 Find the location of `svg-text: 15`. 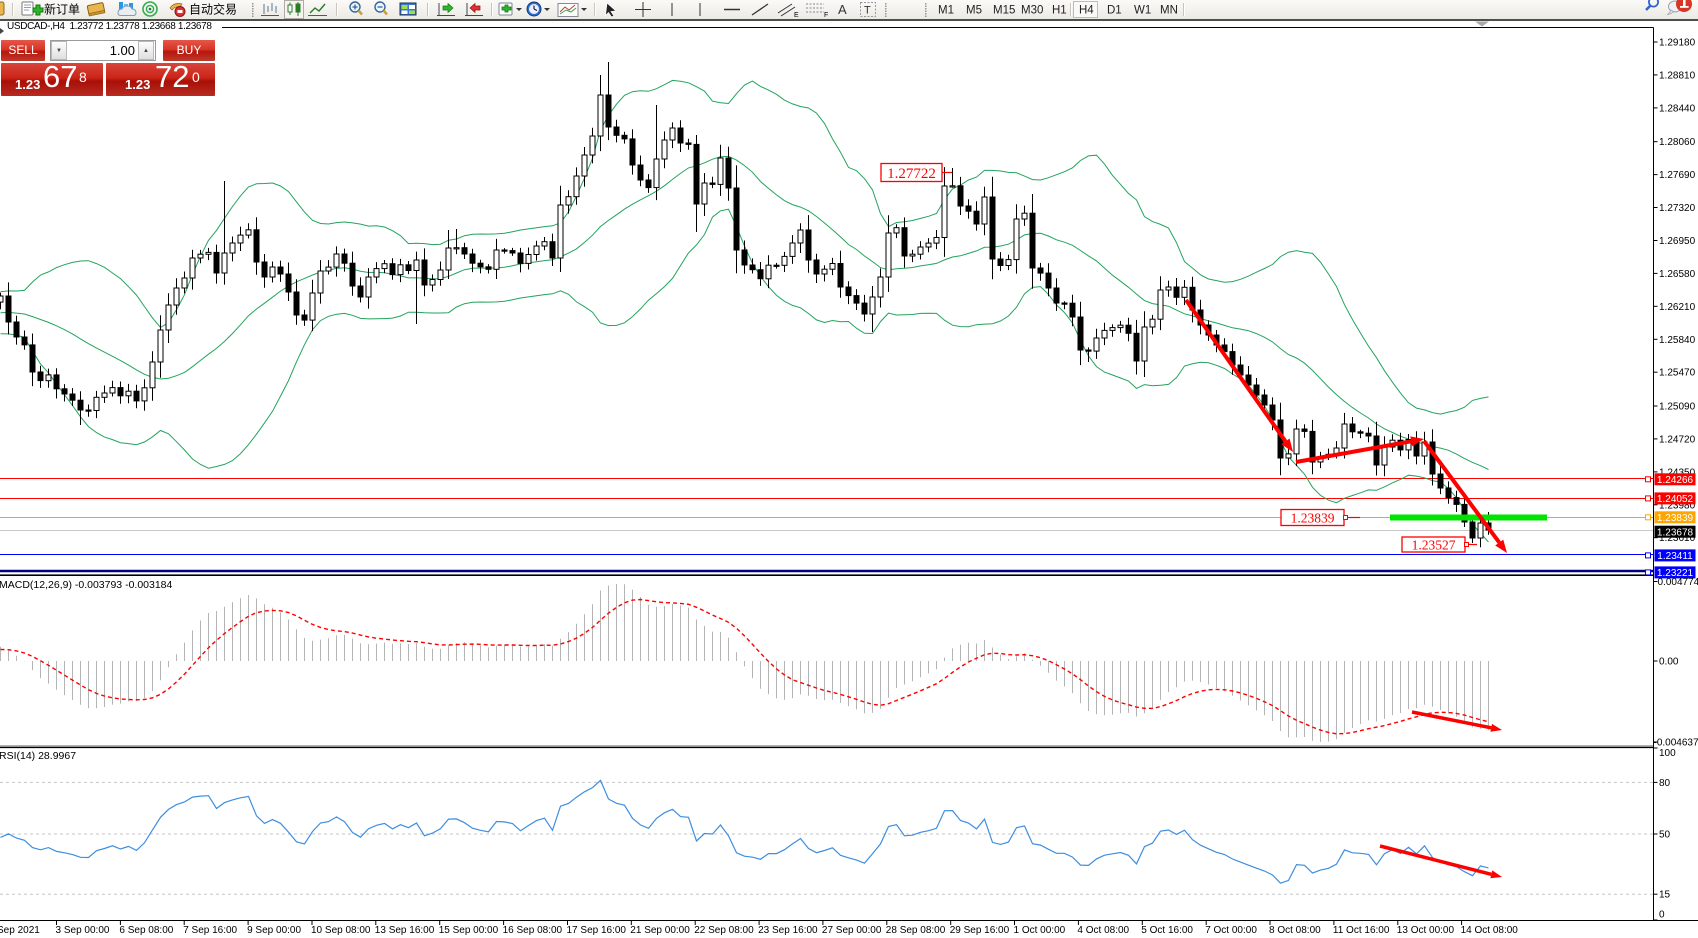

svg-text: 15 is located at coordinates (1665, 895).